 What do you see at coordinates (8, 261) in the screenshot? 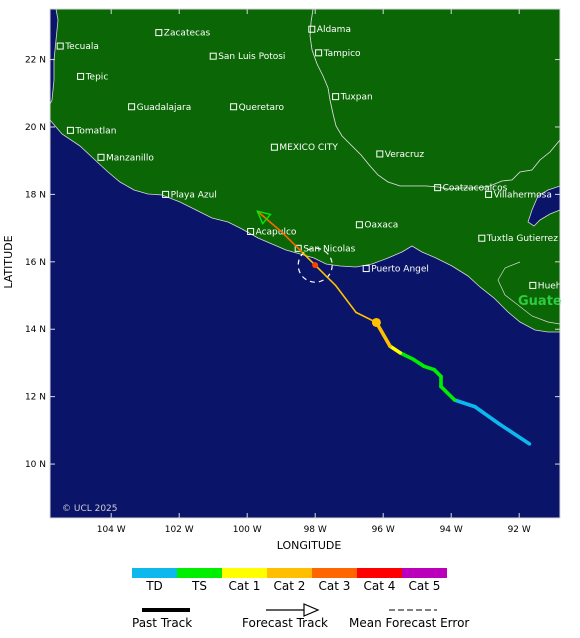
I see `y-axis-title: LATITUDE` at bounding box center [8, 261].